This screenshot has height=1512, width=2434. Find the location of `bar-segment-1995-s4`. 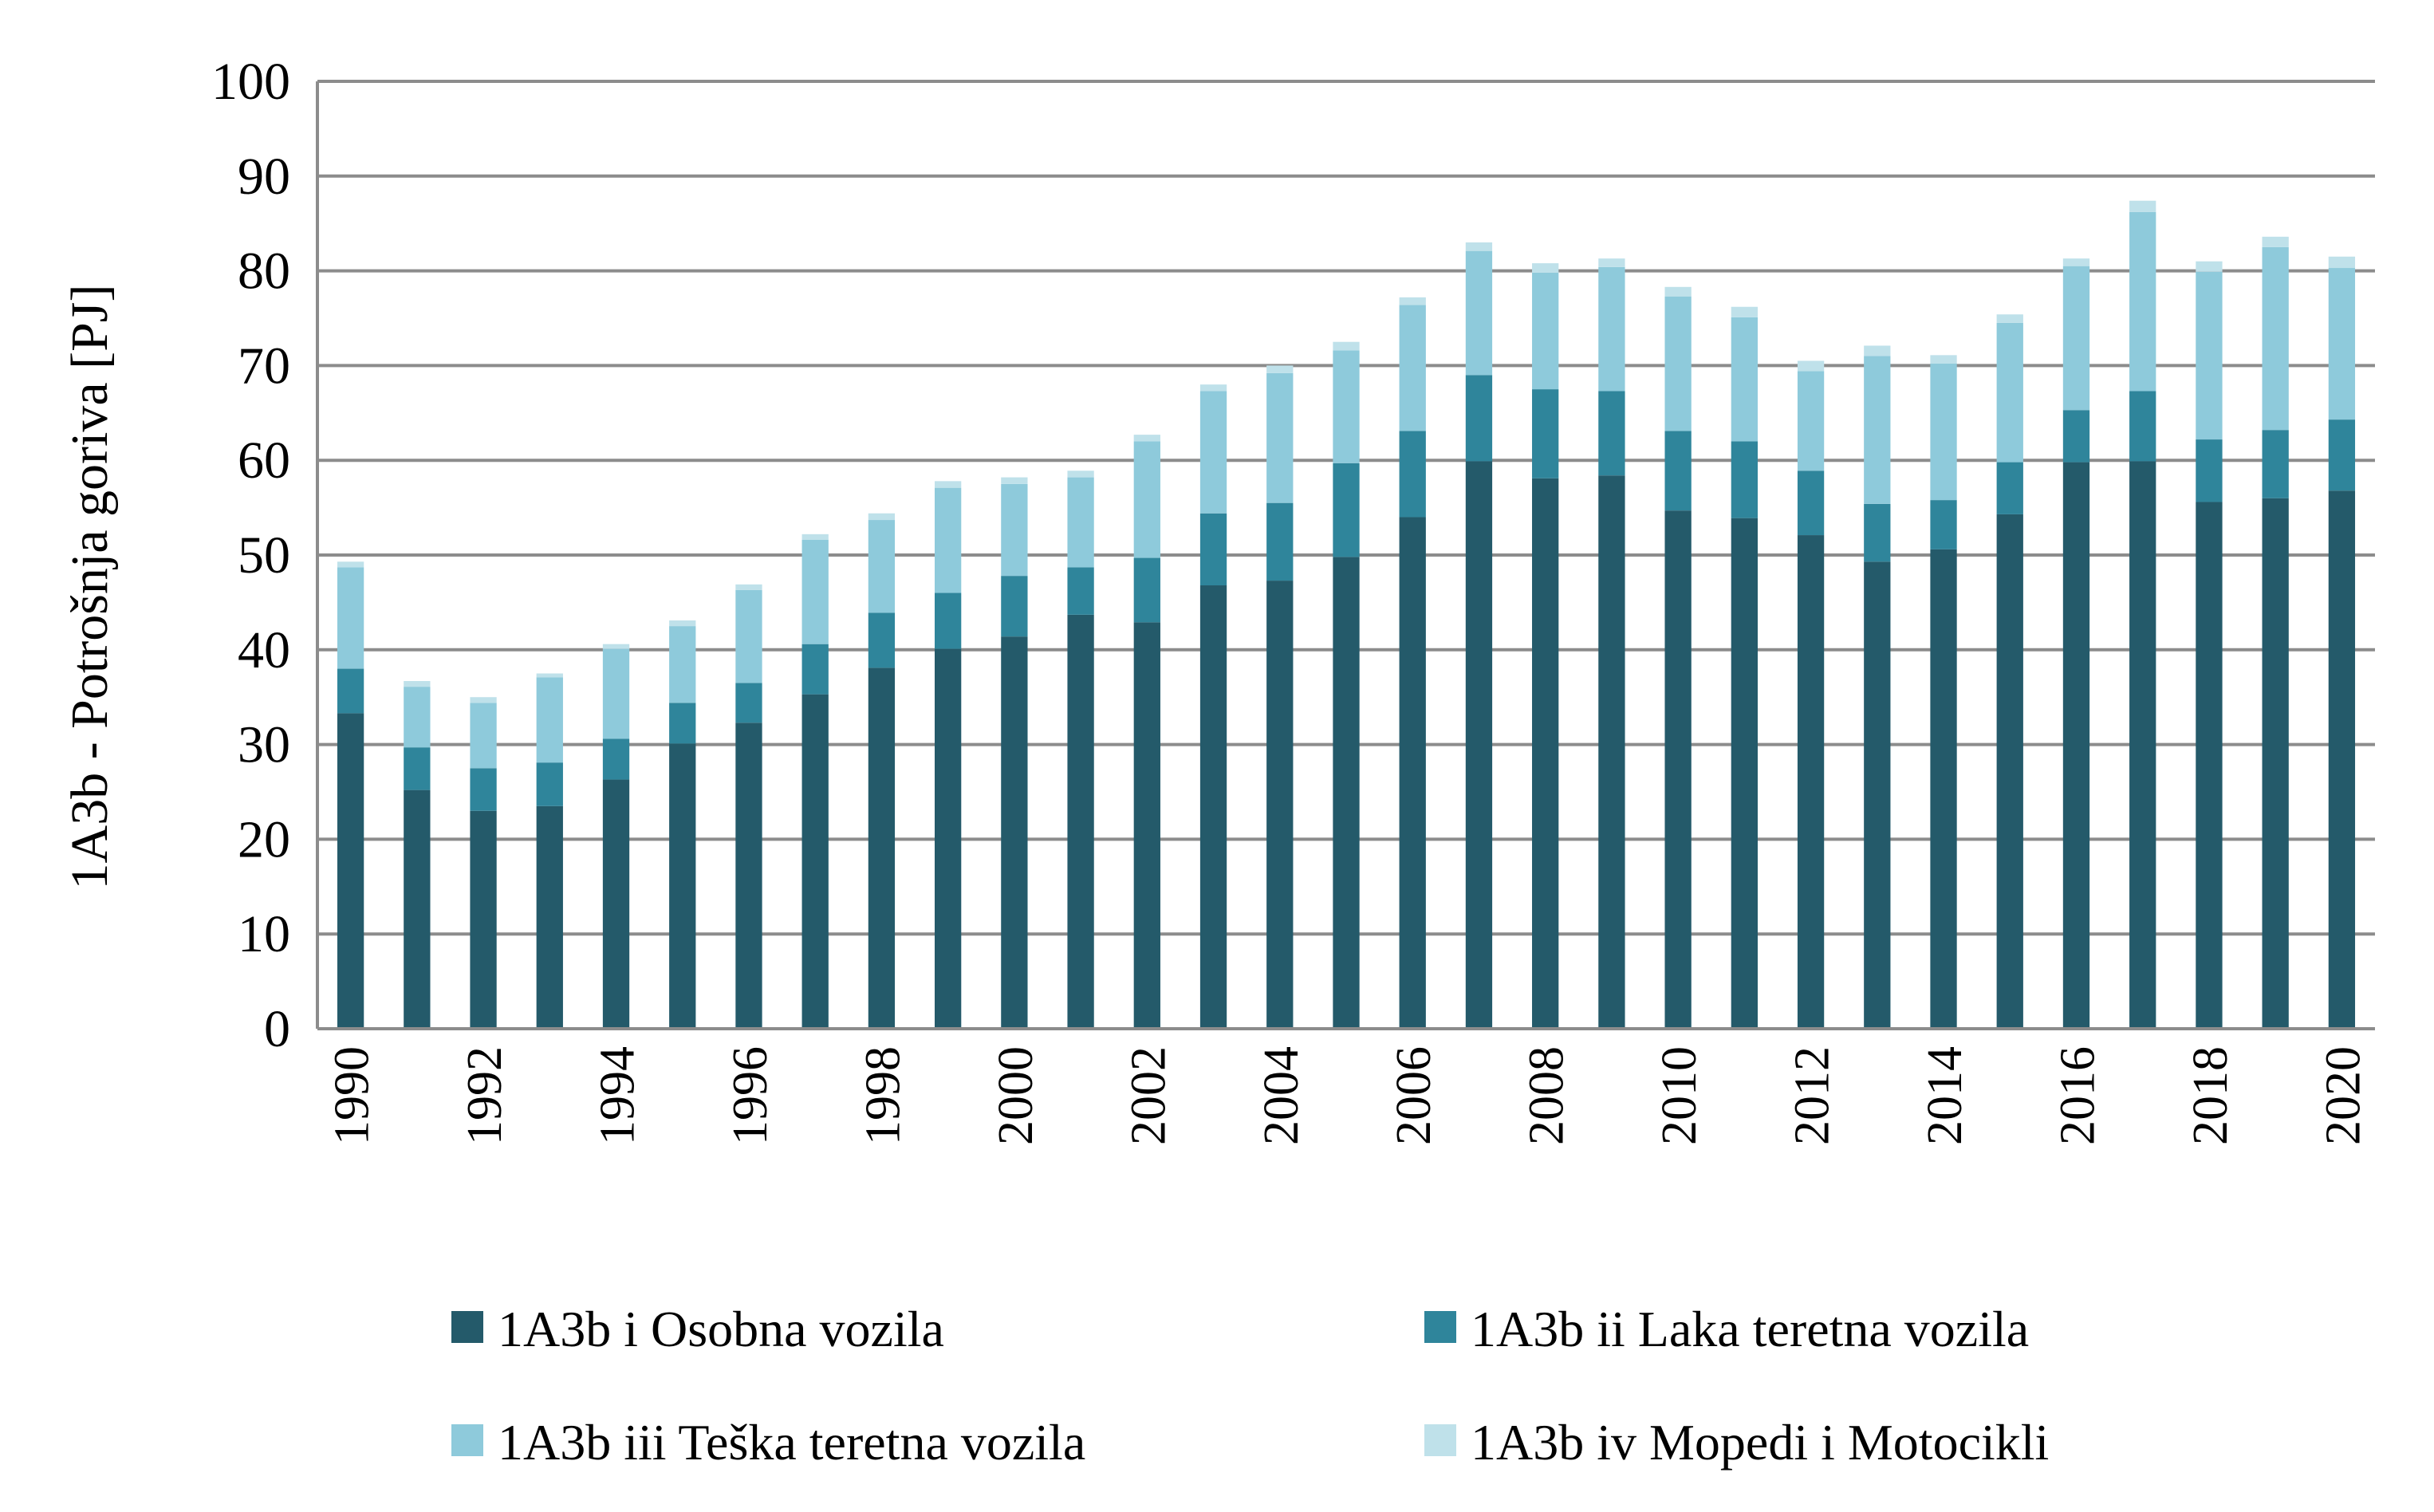

bar-segment-1995-s4 is located at coordinates (682, 623).